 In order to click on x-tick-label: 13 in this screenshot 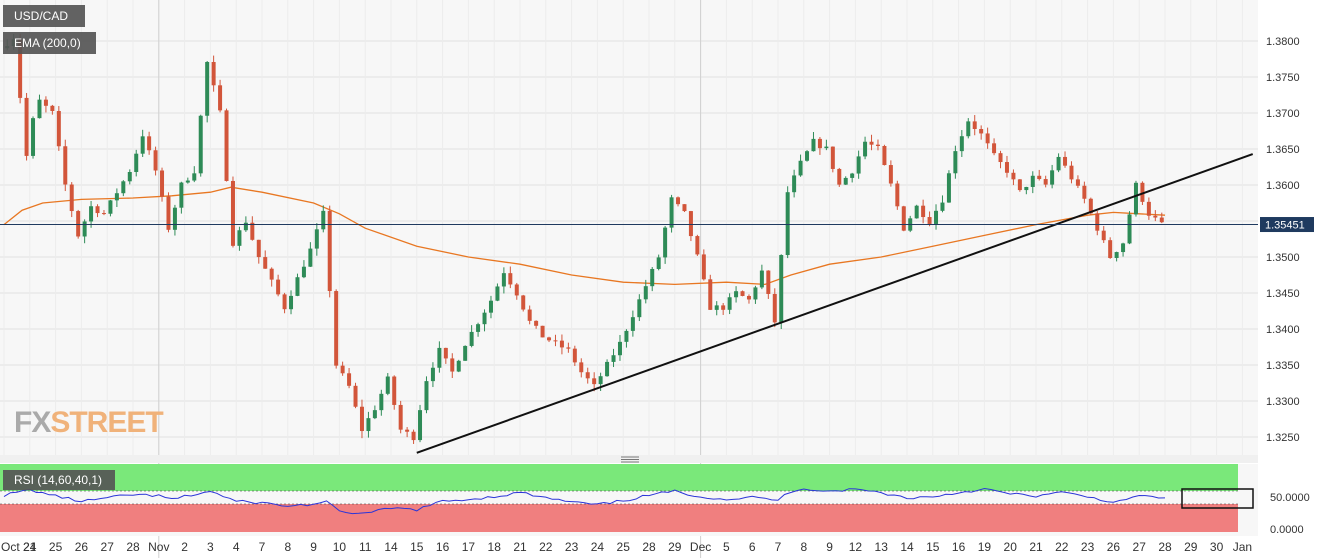, I will do `click(882, 547)`.